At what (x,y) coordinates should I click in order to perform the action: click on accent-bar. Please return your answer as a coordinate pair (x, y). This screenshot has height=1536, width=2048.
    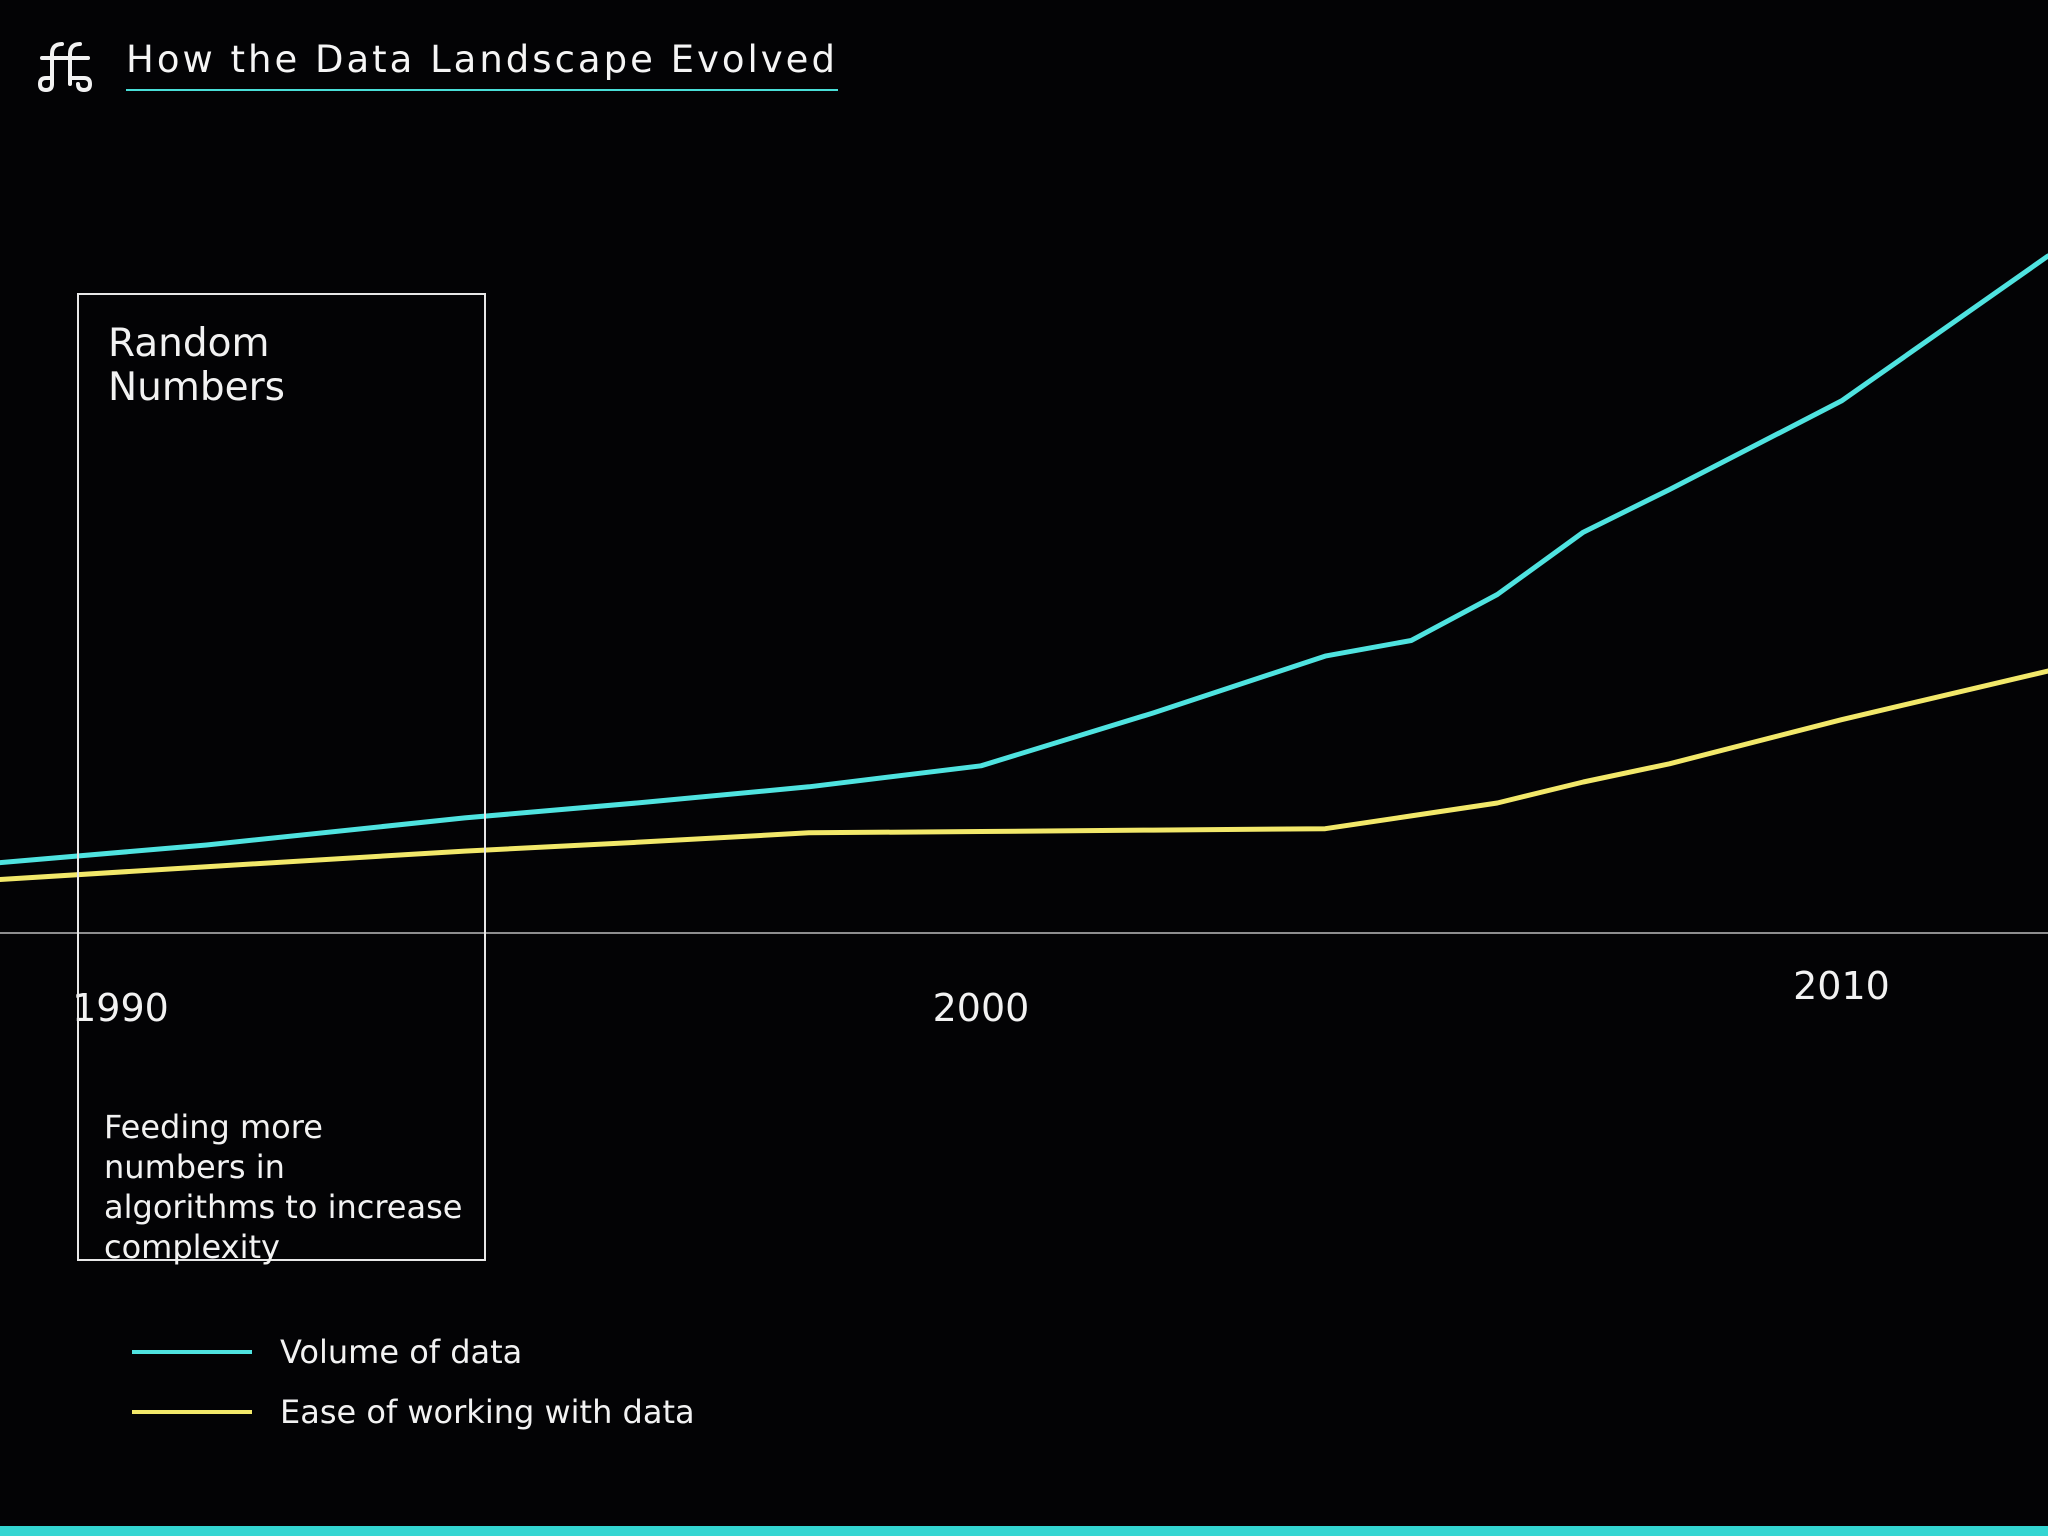
    Looking at the image, I should click on (1024, 1531).